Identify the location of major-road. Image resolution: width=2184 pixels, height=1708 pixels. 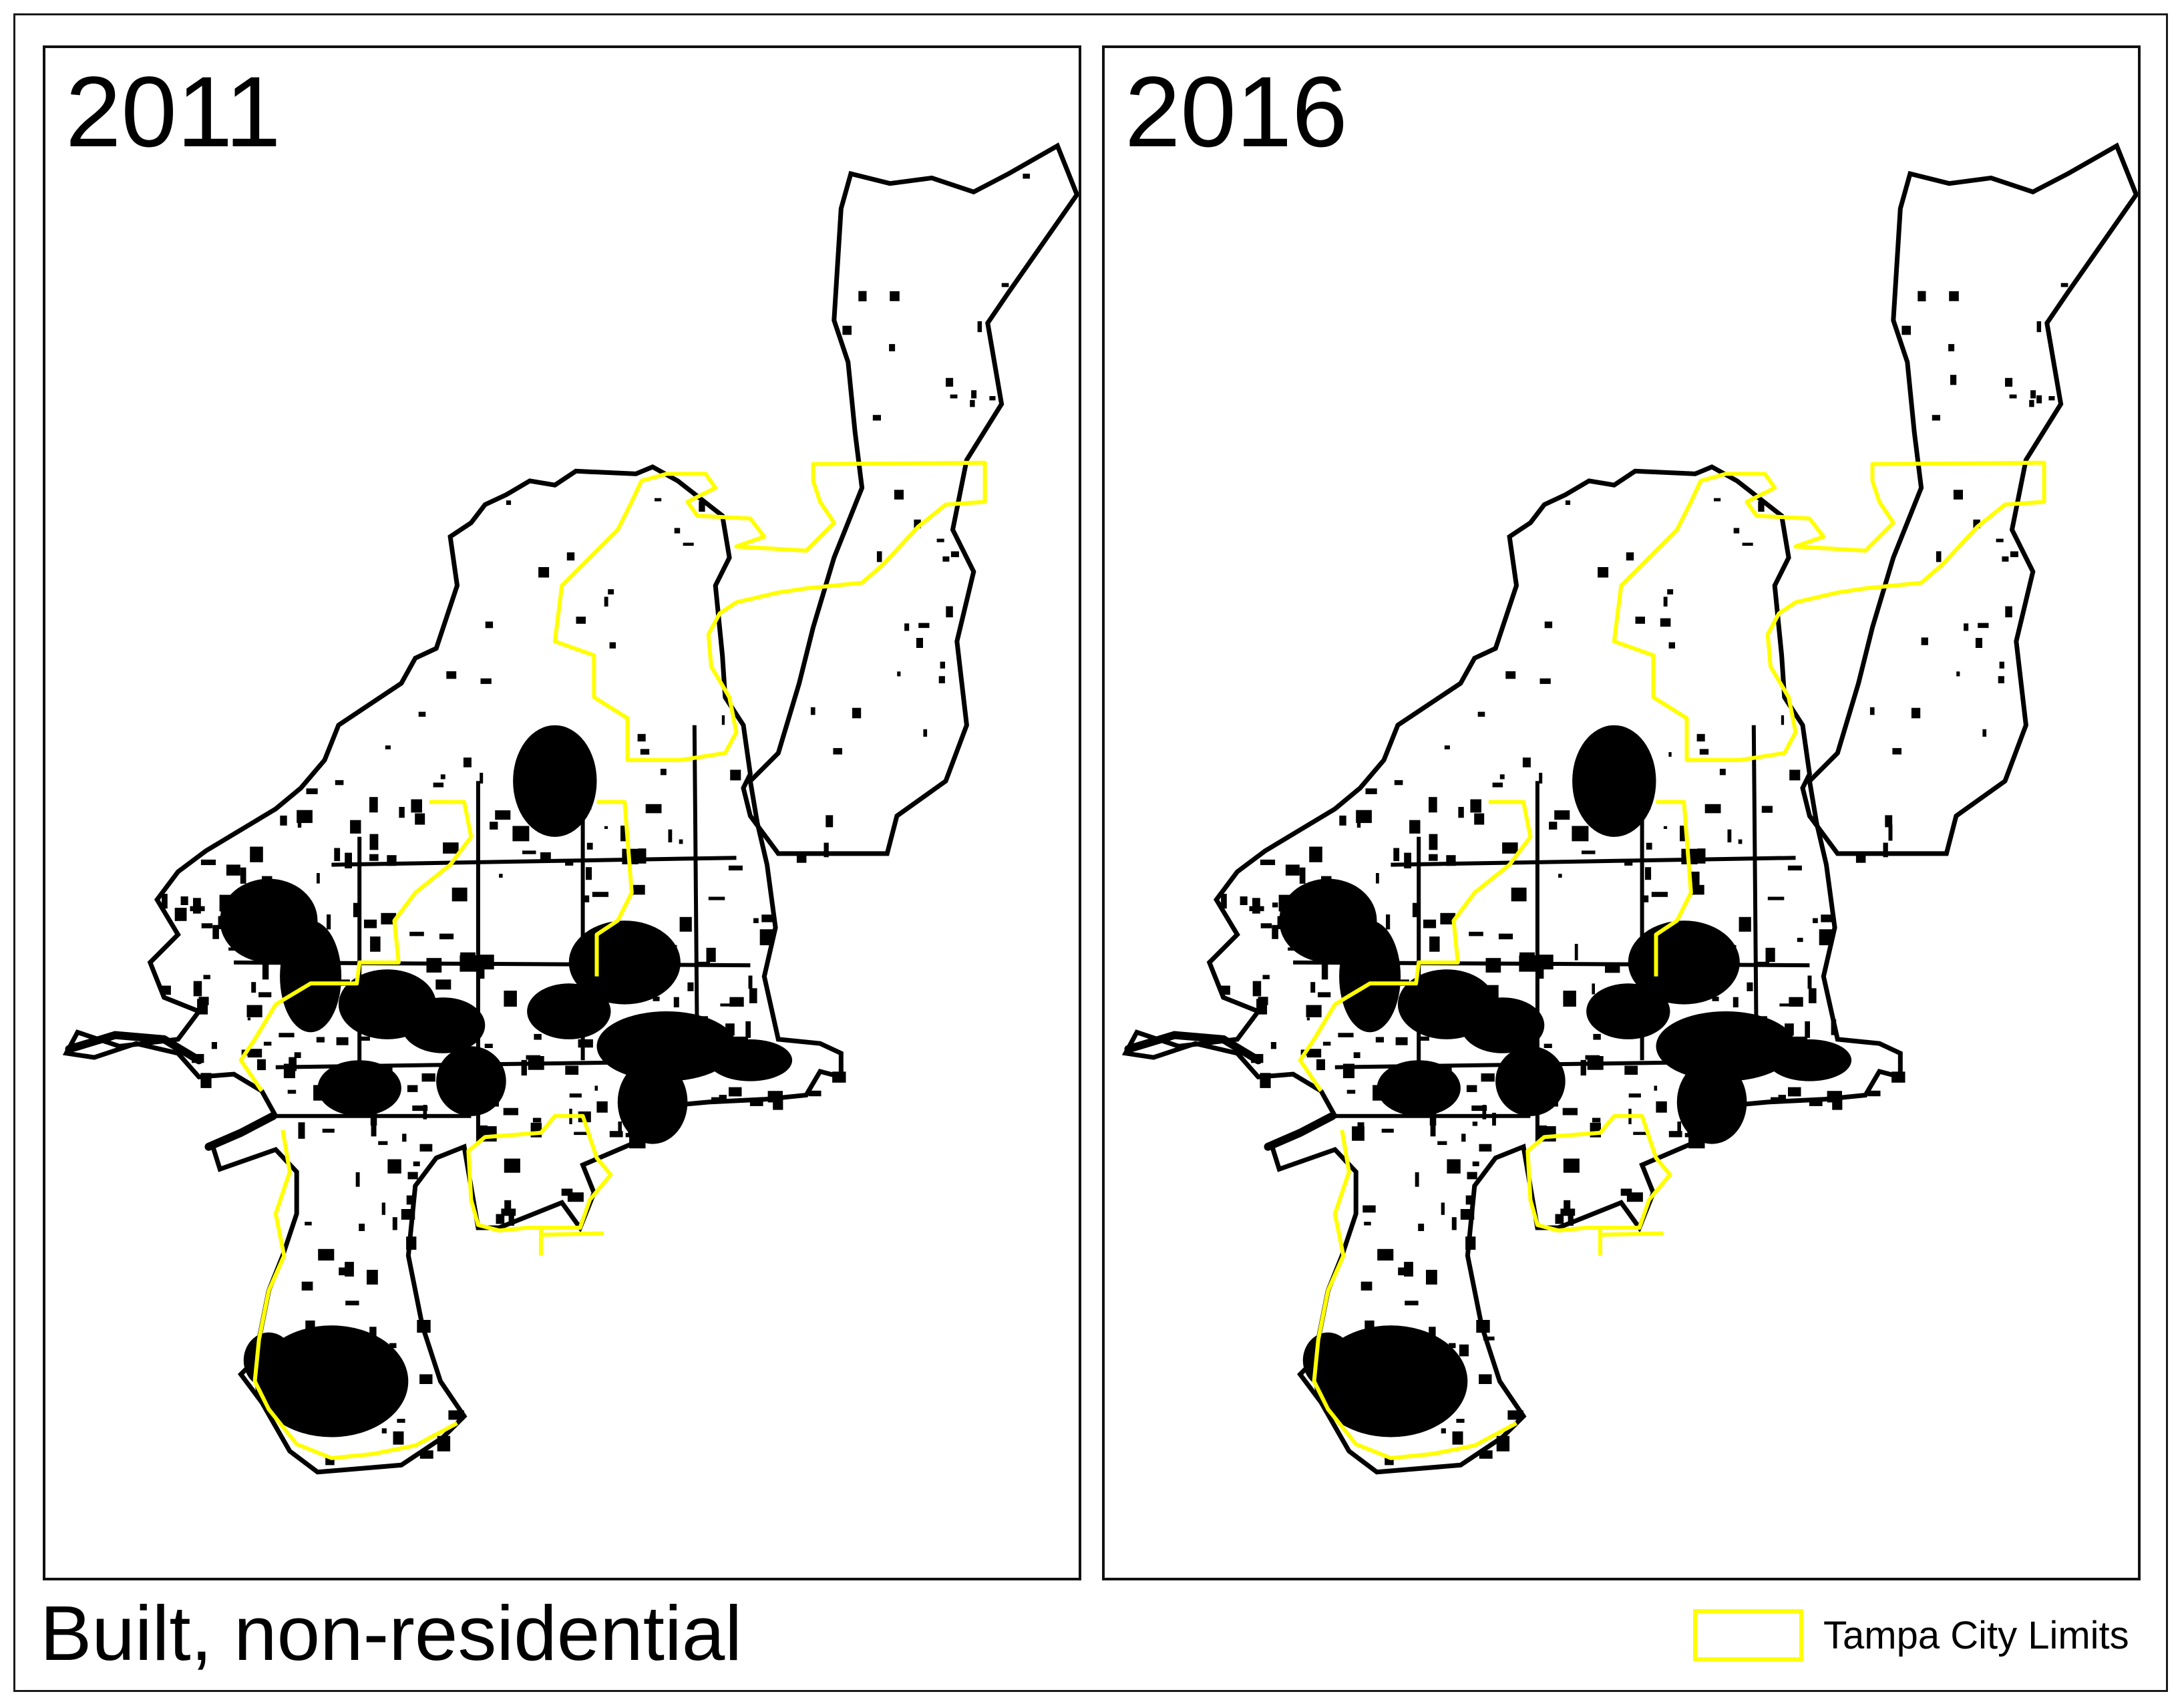
(1755, 893).